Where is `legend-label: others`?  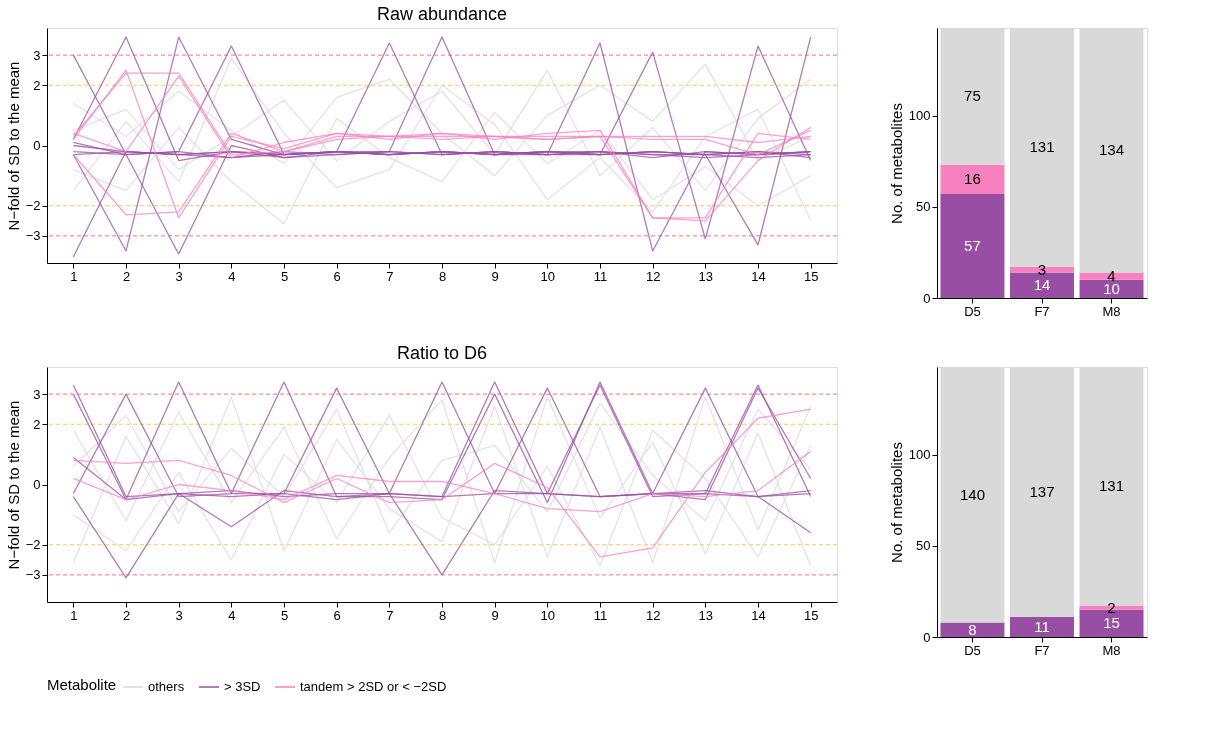 legend-label: others is located at coordinates (166, 686).